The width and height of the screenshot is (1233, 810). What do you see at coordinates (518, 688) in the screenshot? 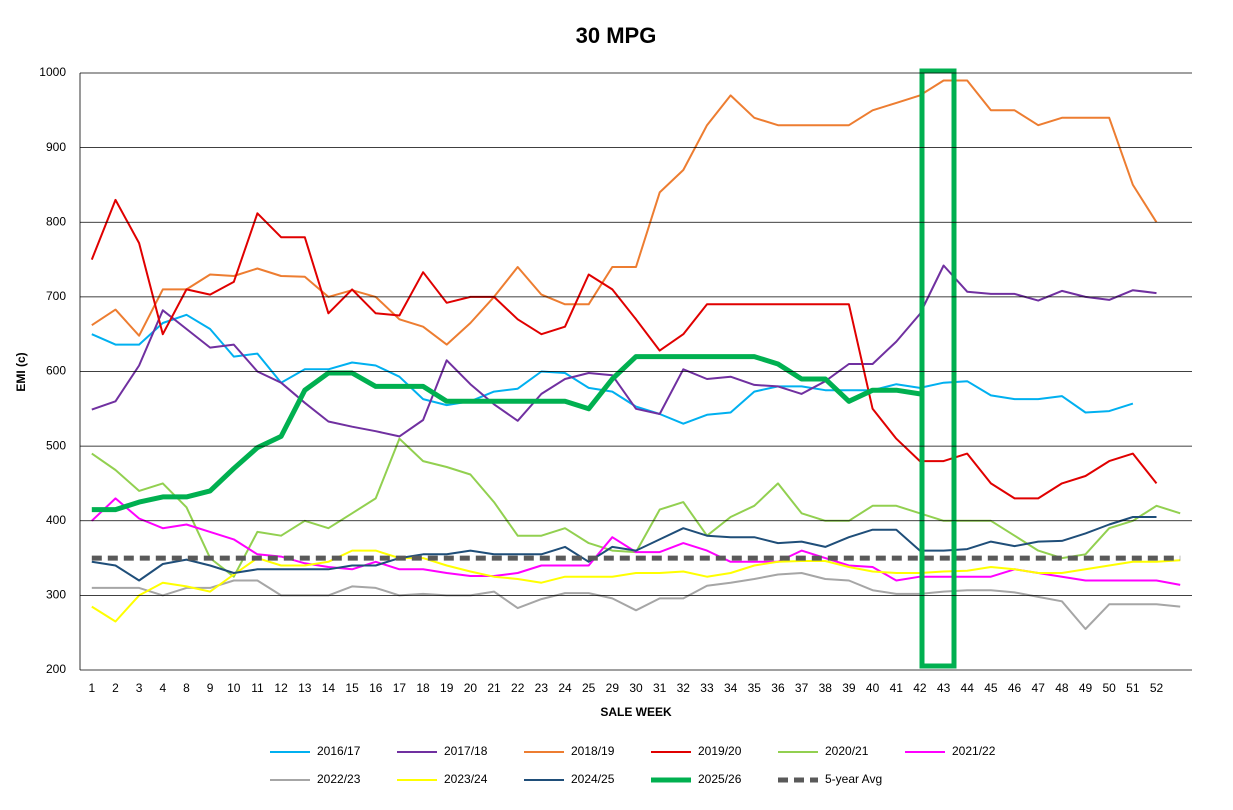
I see `x-tick-label: 22` at bounding box center [518, 688].